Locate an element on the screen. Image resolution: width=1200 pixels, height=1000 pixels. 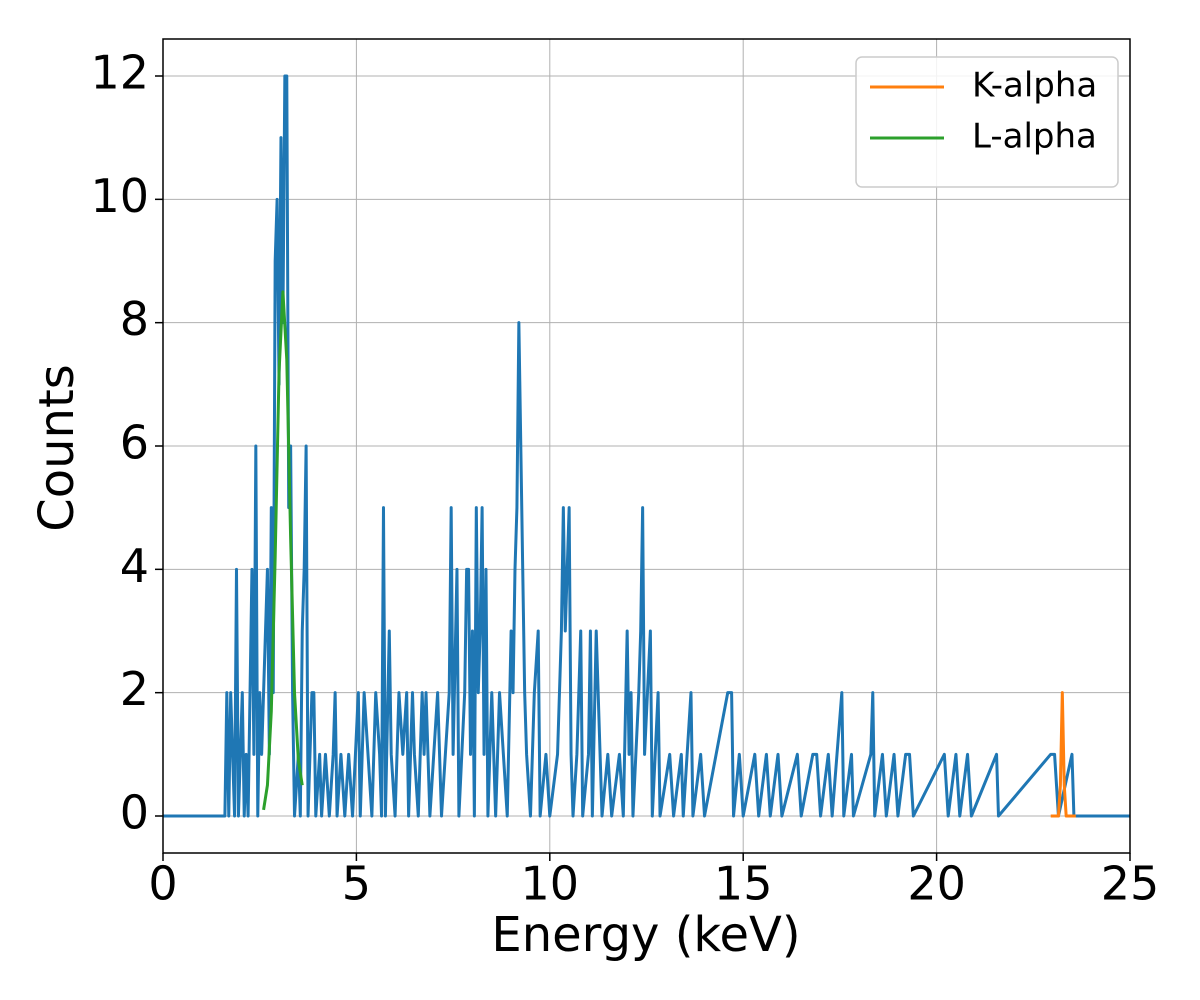
x-tick-label: 0 is located at coordinates (162, 884).